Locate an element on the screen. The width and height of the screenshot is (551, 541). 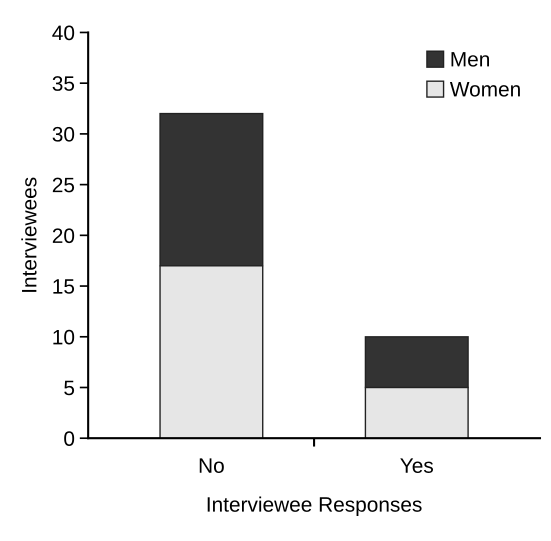
x-tick-label: No is located at coordinates (212, 465).